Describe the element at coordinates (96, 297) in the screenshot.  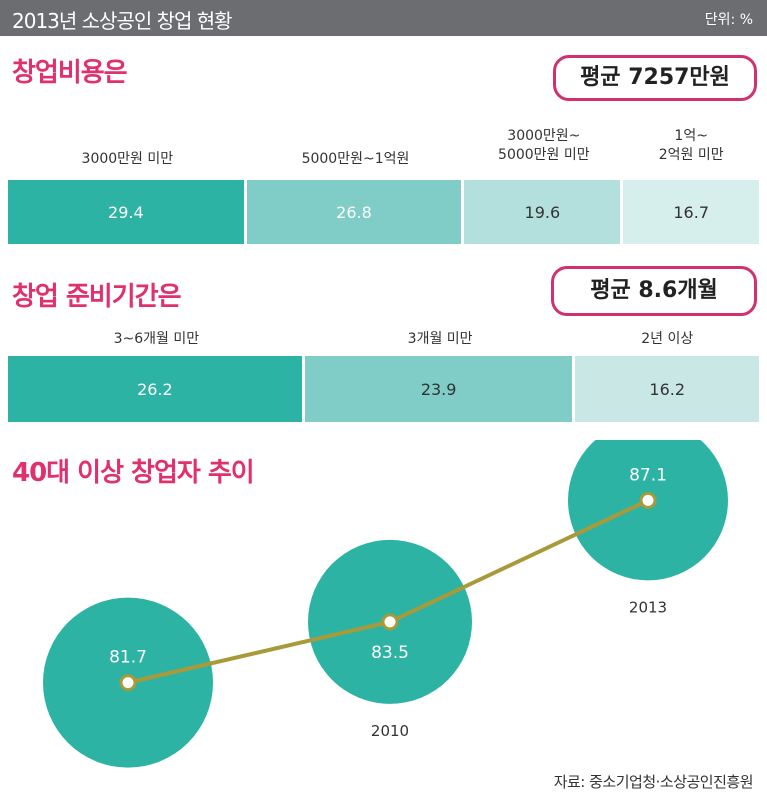
I see `period-section-title: 창업 준비기간은` at that location.